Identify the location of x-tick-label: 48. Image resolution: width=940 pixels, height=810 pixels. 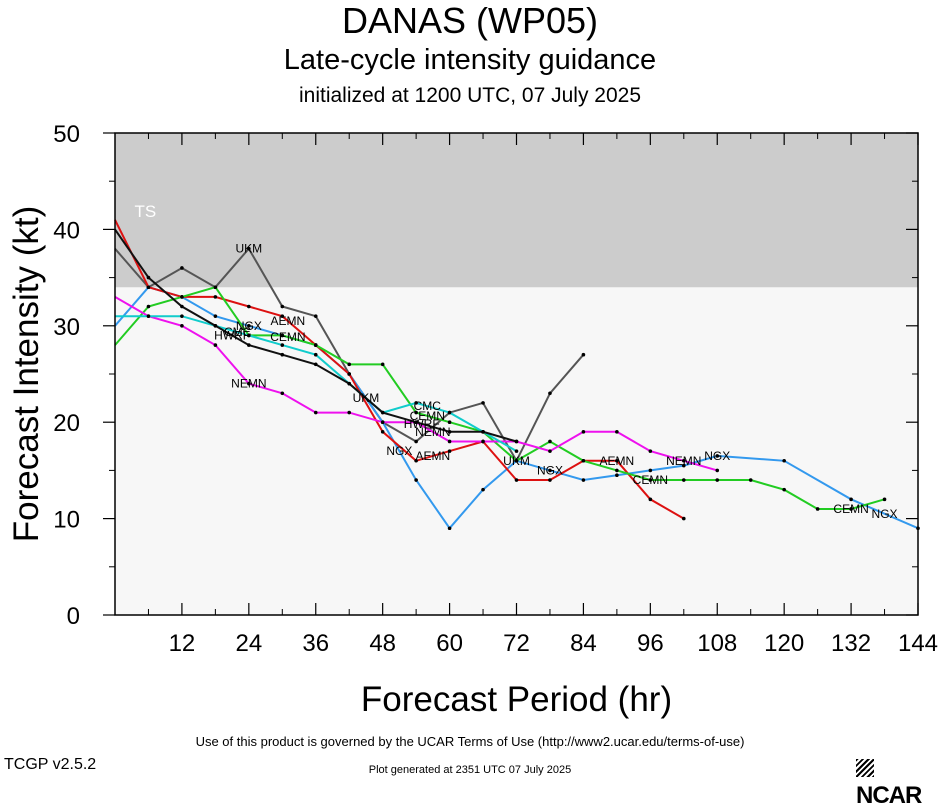
(382, 643).